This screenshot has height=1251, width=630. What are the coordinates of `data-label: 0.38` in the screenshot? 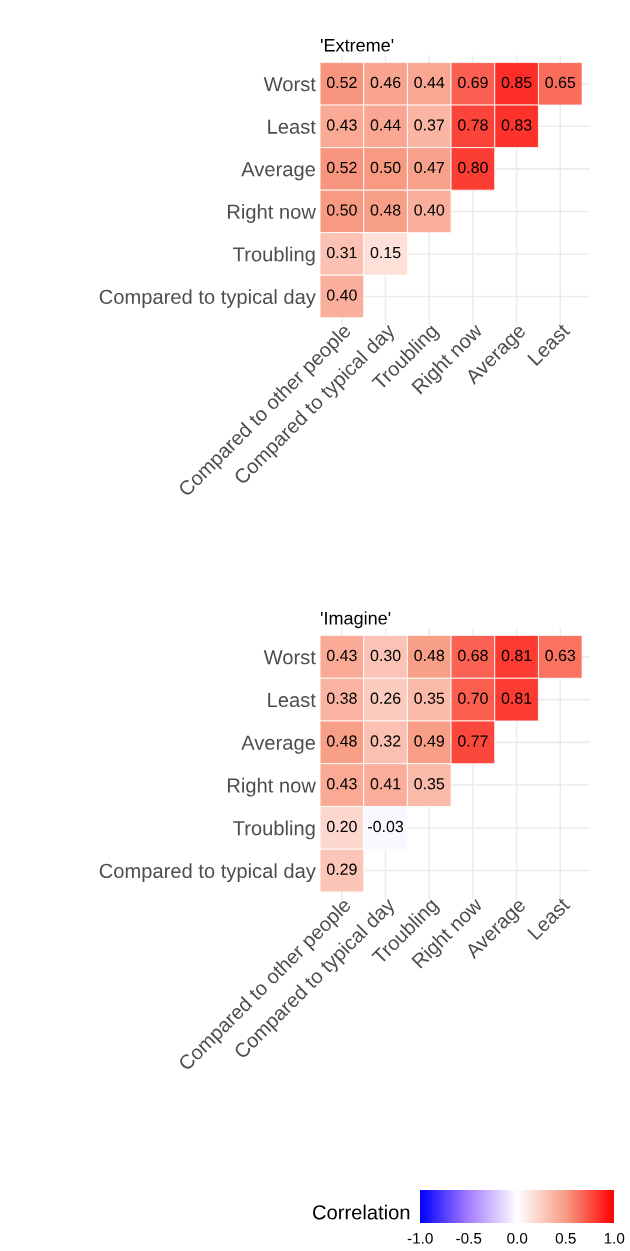 It's located at (341, 698).